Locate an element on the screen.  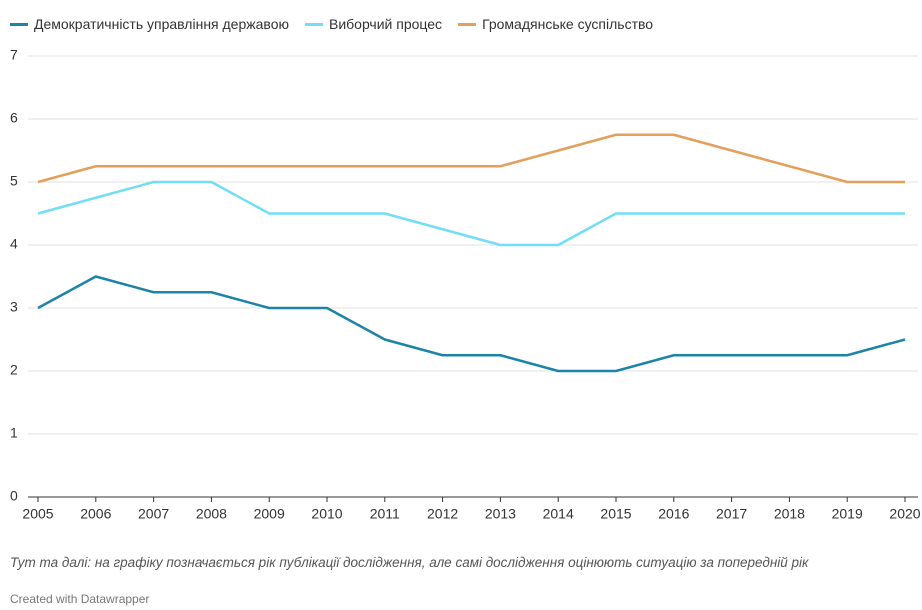
y-tick-label: 6 is located at coordinates (14, 118).